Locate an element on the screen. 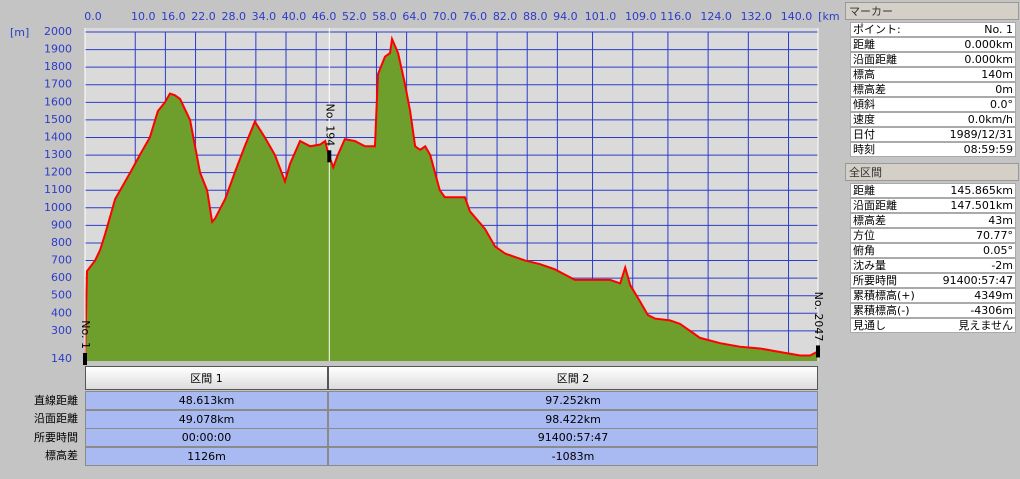 This screenshot has width=1020, height=479. panel-key: 沈み量 is located at coordinates (869, 265).